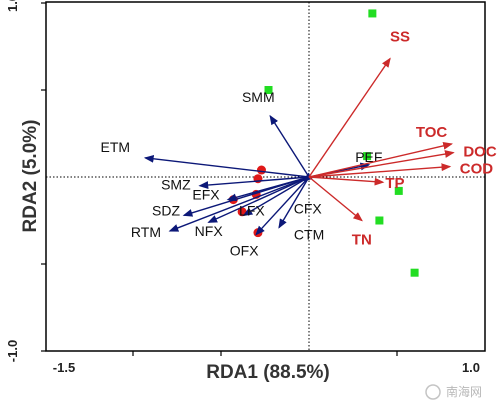 The width and height of the screenshot is (500, 408). What do you see at coordinates (209, 231) in the screenshot?
I see `species-label: NFX` at bounding box center [209, 231].